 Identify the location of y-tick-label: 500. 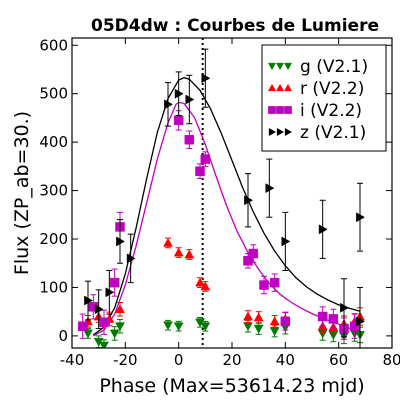
(53, 94).